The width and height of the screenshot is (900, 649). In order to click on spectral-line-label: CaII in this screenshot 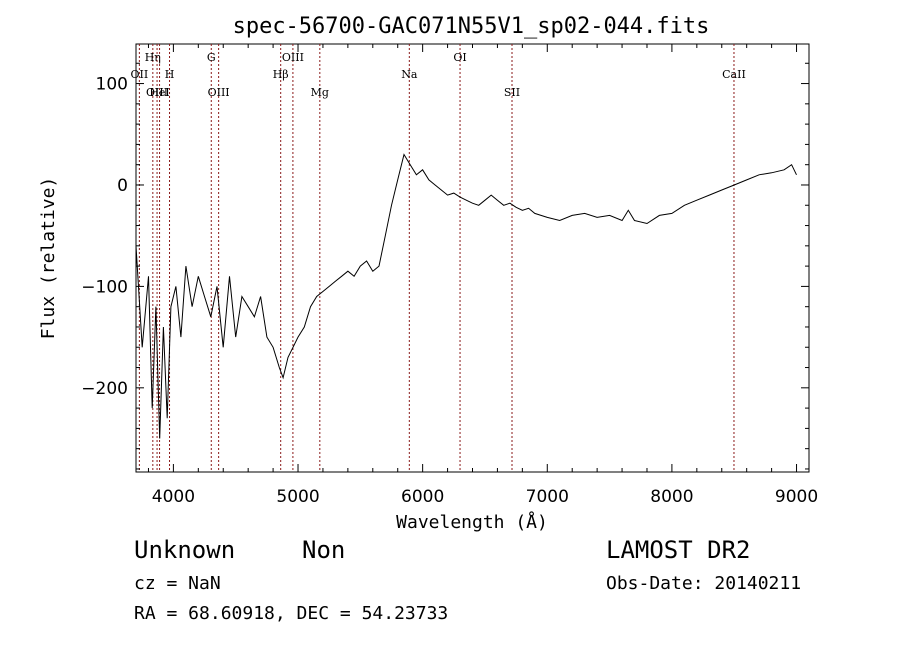, I will do `click(734, 74)`.